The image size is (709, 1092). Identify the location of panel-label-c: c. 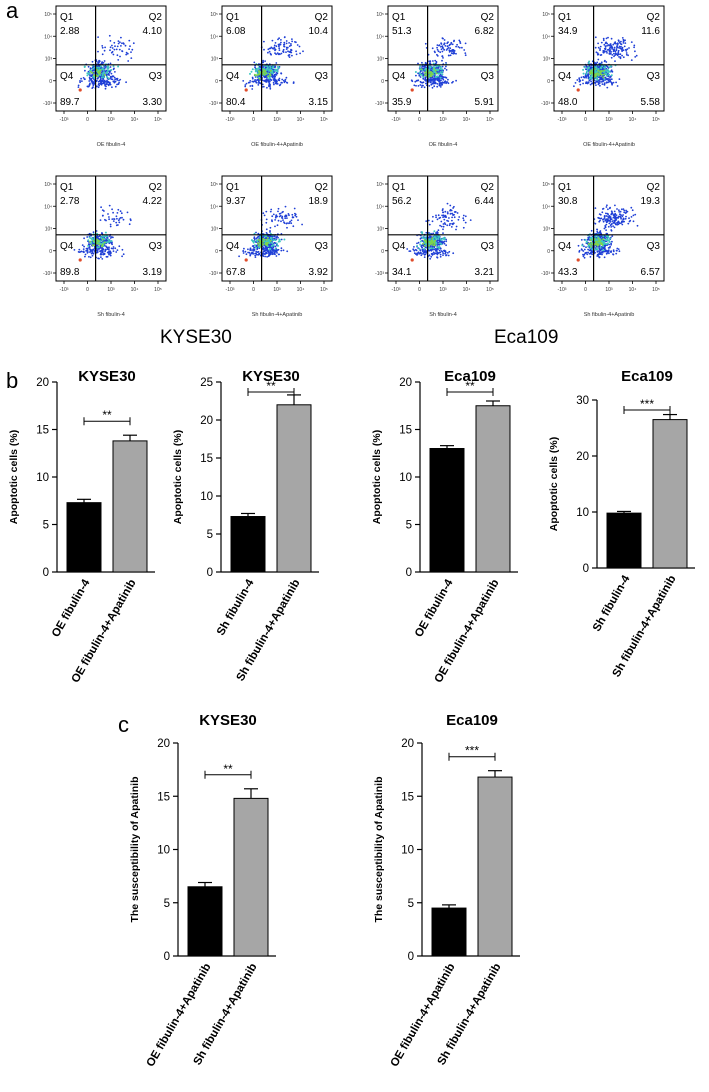
(123, 724).